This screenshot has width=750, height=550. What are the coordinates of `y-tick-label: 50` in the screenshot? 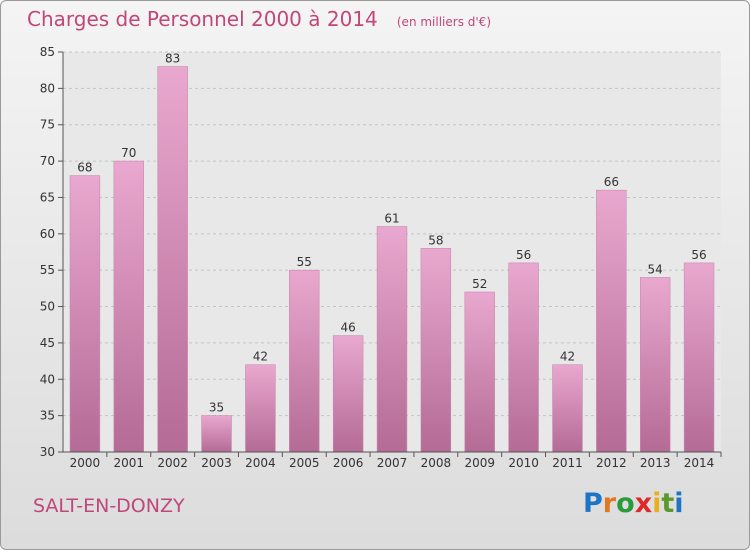 It's located at (47, 307).